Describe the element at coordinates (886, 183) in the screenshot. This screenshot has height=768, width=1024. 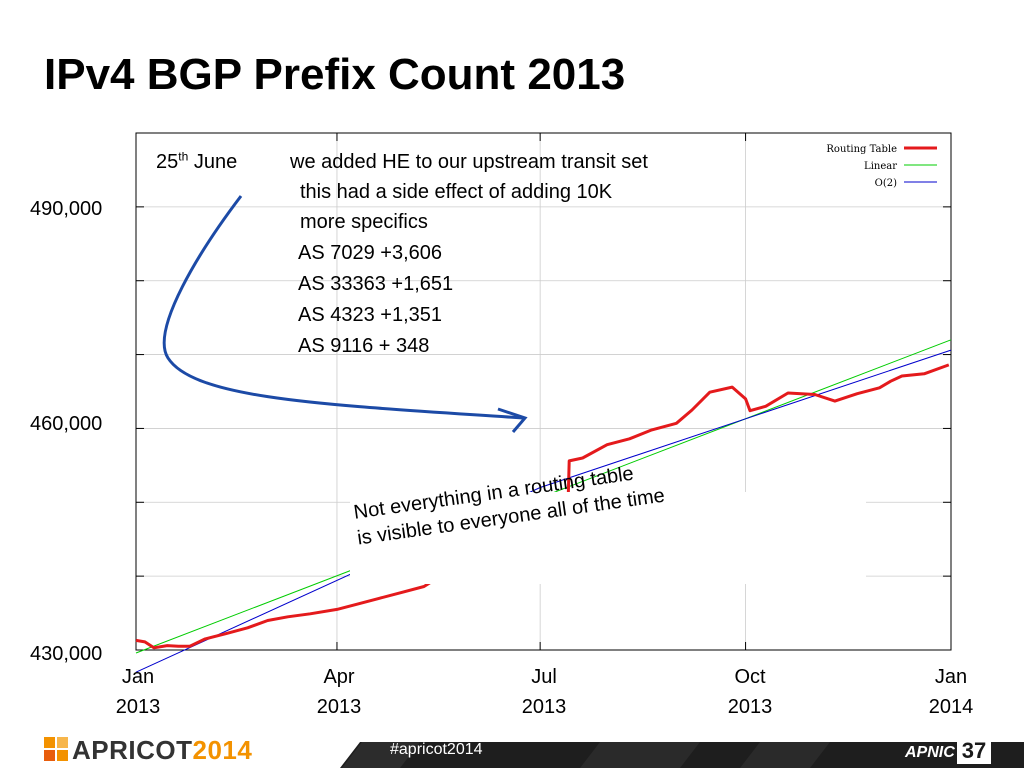
I see `legend-label: O(2)` at that location.